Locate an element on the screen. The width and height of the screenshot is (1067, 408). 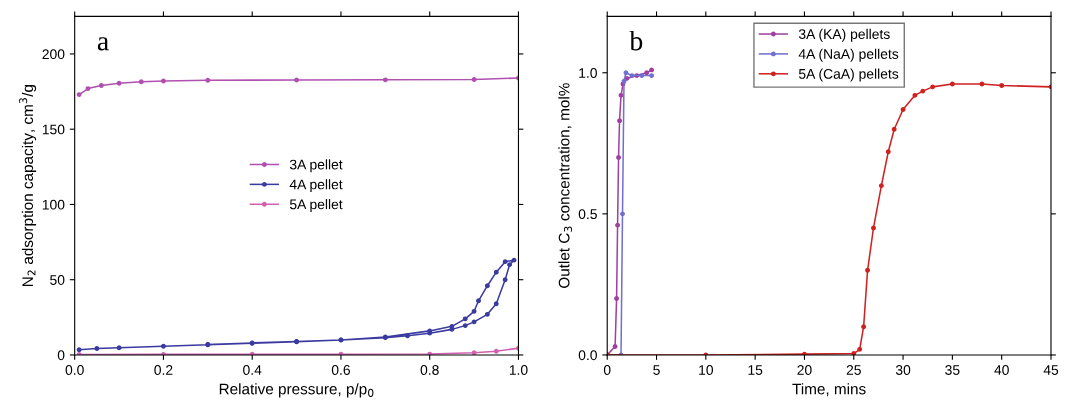
annotation: b is located at coordinates (636, 40).